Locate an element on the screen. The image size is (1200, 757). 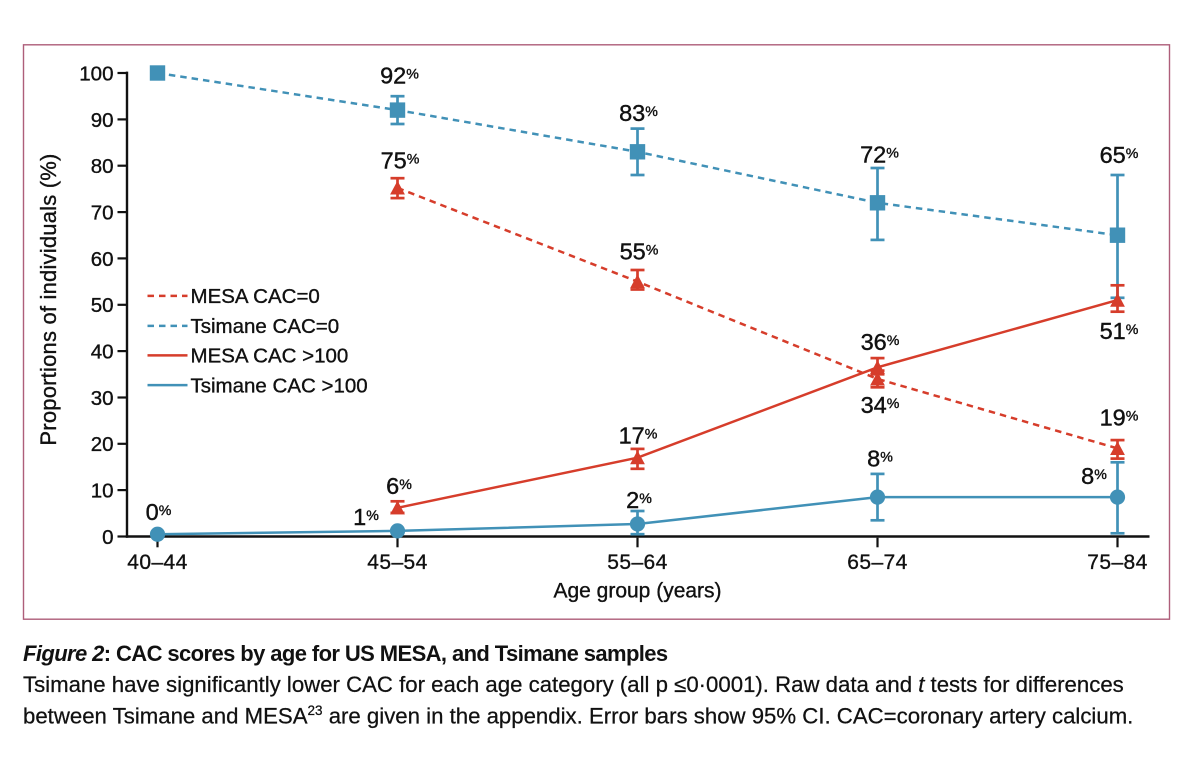
svg-text: 55–64 is located at coordinates (637, 562).